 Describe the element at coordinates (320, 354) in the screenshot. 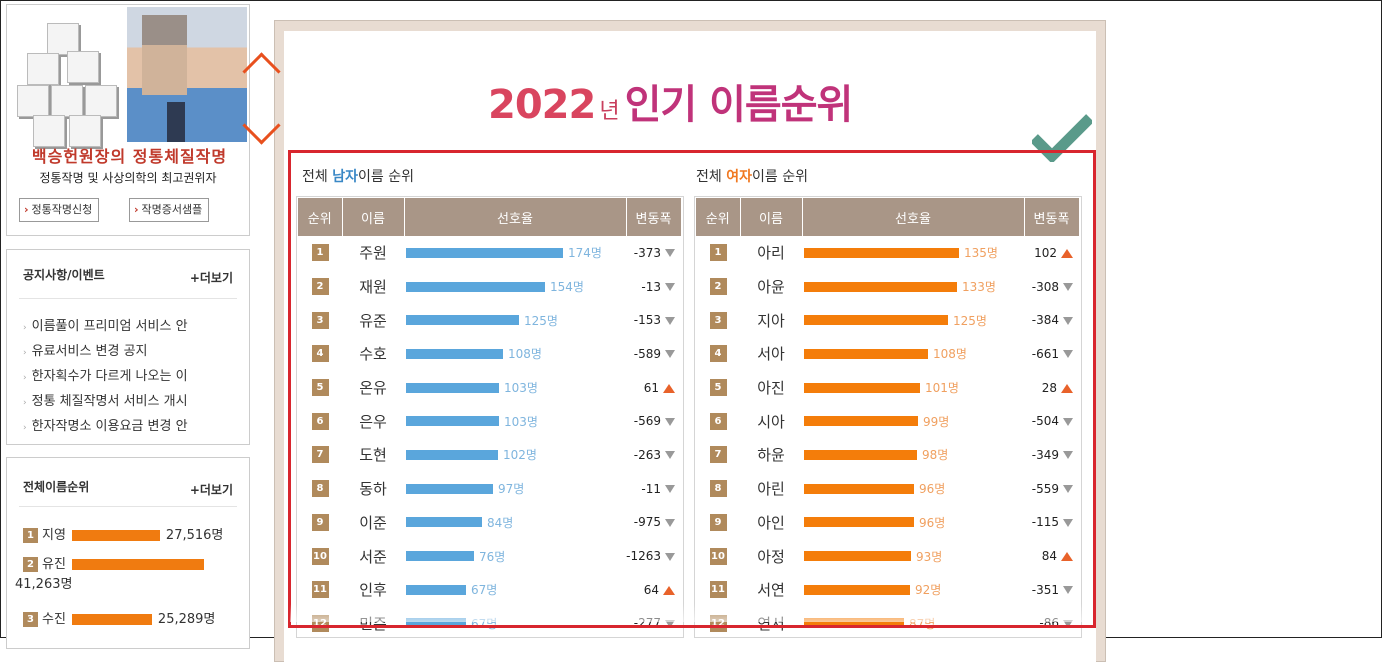

I see `rank-cell: 4` at that location.